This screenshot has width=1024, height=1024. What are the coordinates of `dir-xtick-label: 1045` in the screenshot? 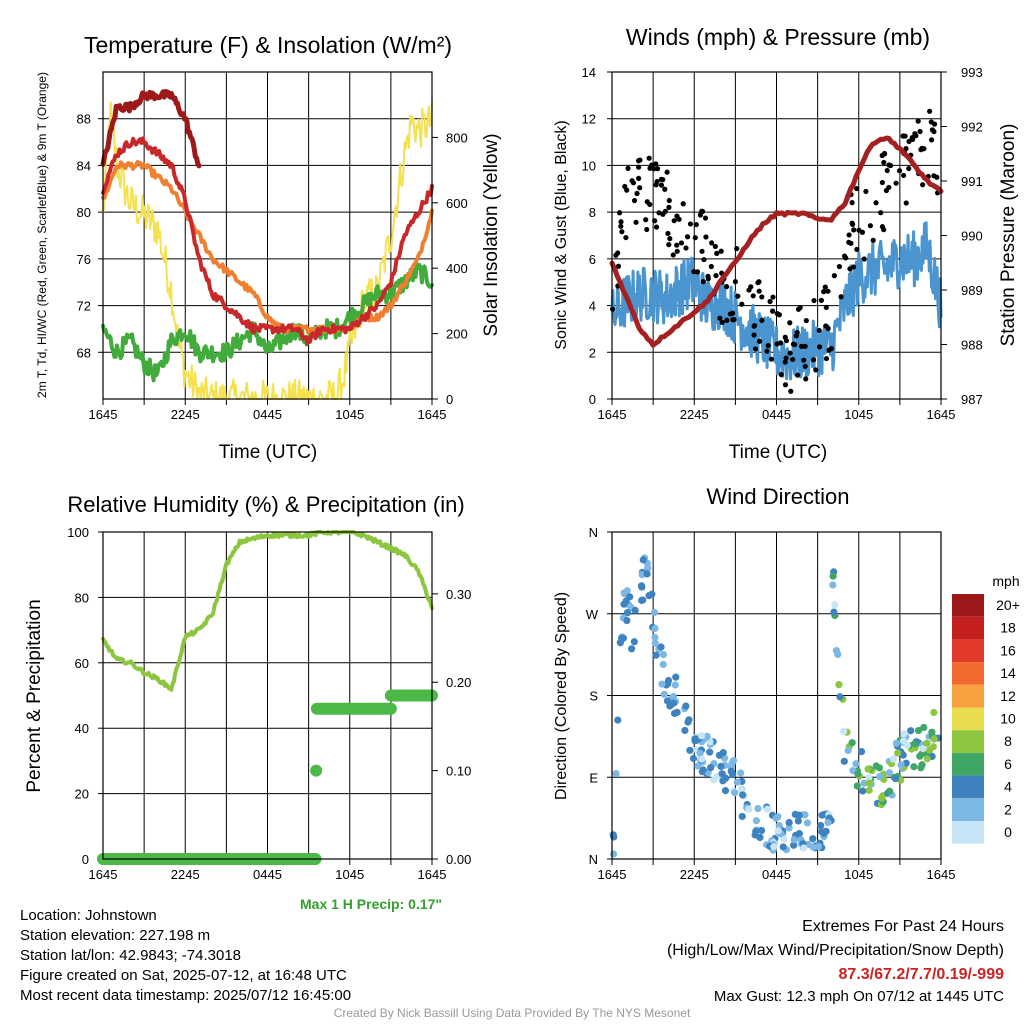 It's located at (858, 874).